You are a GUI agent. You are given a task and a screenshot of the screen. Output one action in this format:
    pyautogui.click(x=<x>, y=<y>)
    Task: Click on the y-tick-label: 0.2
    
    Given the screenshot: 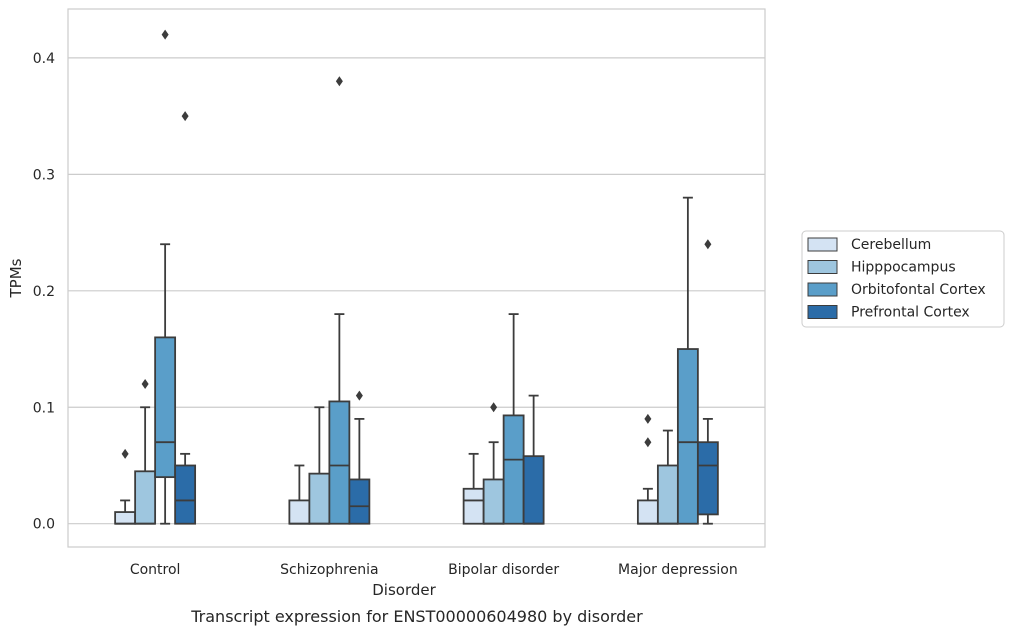 What is the action you would take?
    pyautogui.click(x=44, y=292)
    